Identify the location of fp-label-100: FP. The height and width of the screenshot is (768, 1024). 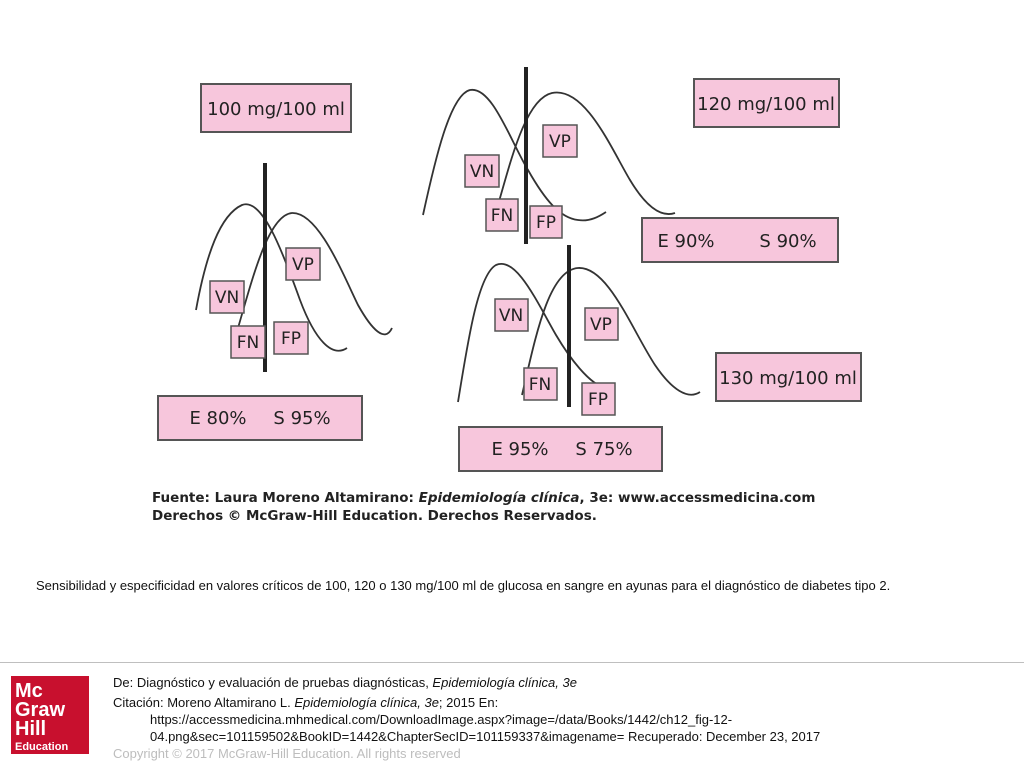
(291, 339).